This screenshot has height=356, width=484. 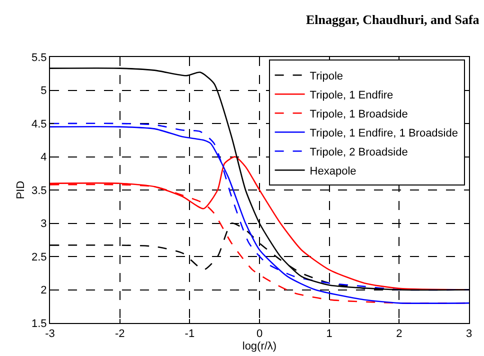 What do you see at coordinates (43, 290) in the screenshot?
I see `y-tick-label: 2` at bounding box center [43, 290].